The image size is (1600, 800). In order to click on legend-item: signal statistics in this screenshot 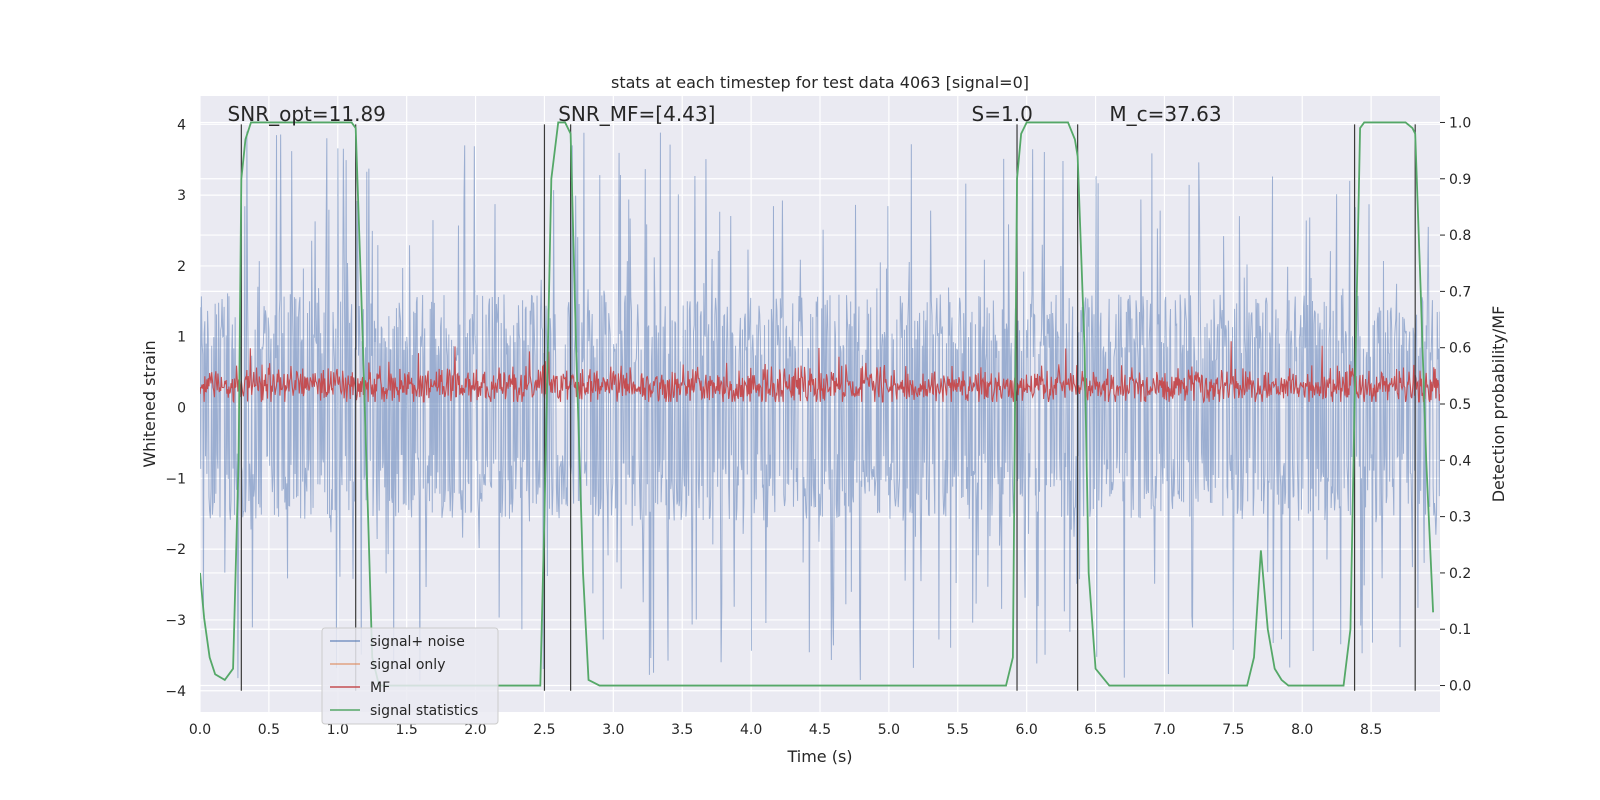, I will do `click(404, 711)`.